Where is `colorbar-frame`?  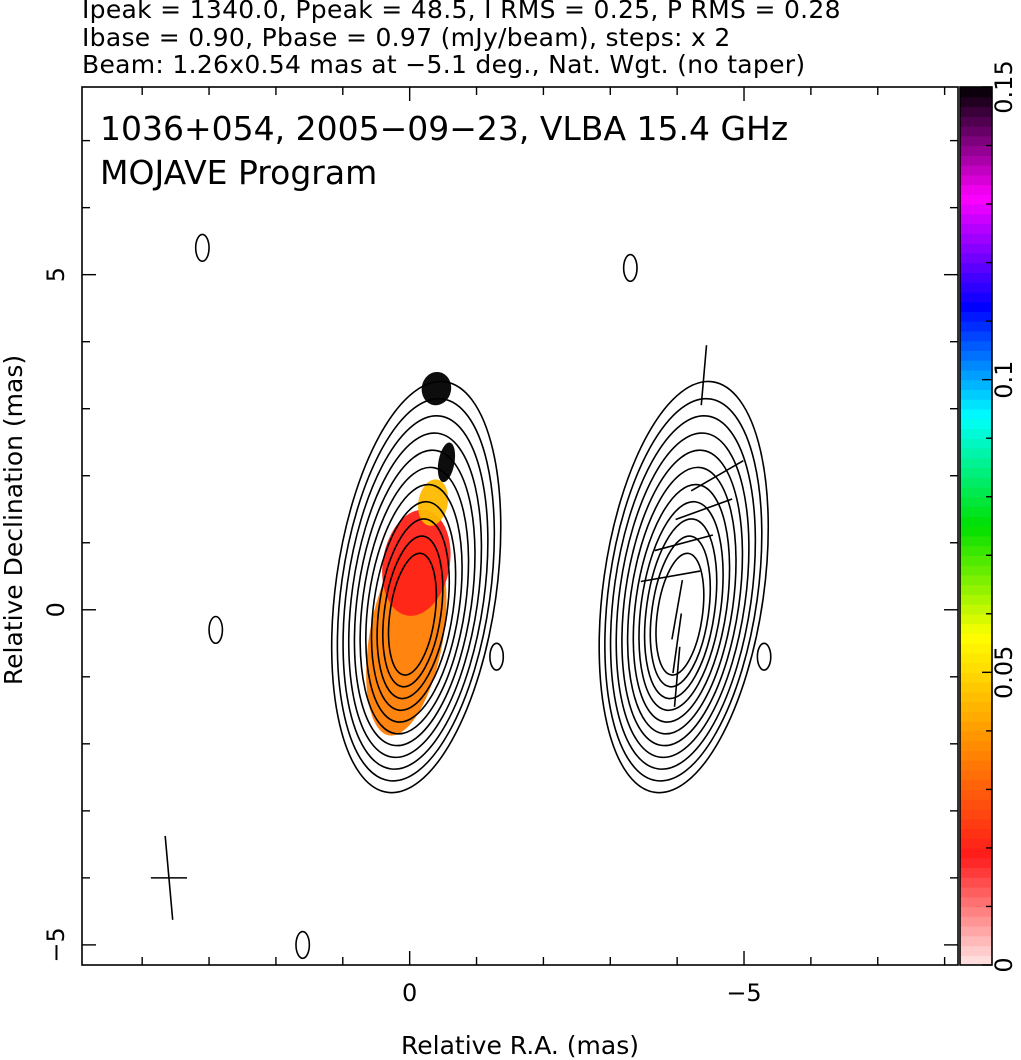 colorbar-frame is located at coordinates (976, 526).